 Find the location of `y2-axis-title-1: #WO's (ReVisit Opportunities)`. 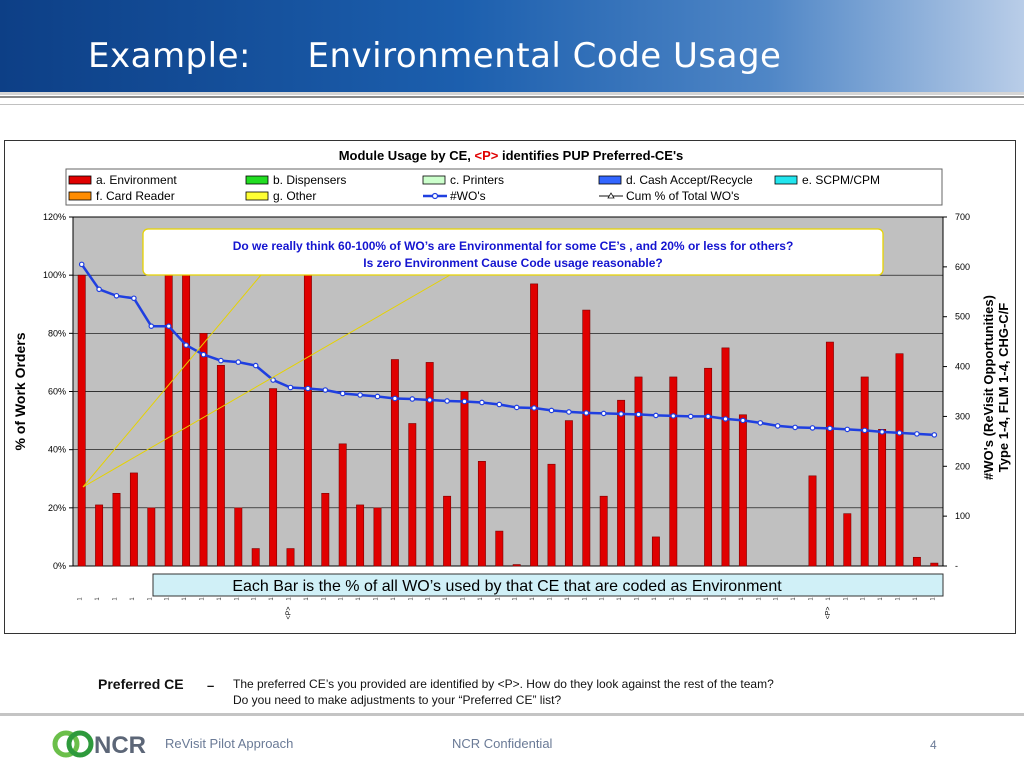

y2-axis-title-1: #WO's (ReVisit Opportunities) is located at coordinates (988, 387).